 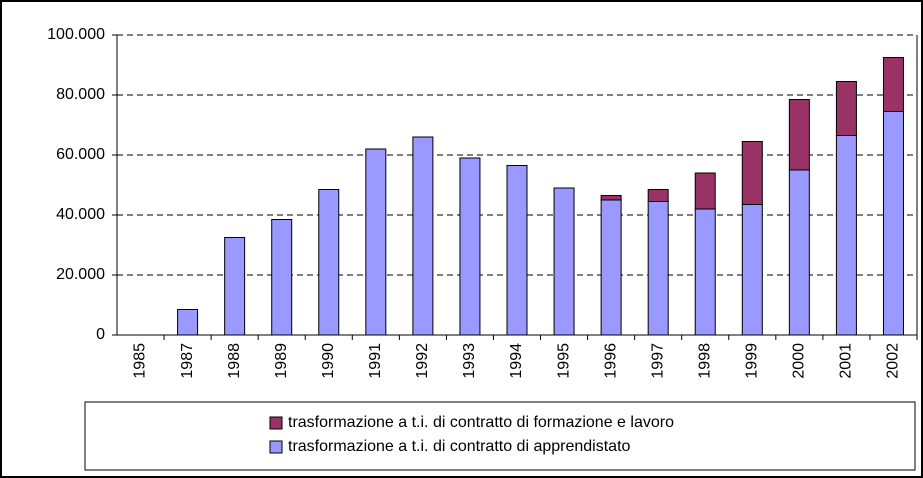 What do you see at coordinates (234, 361) in the screenshot?
I see `x-tick-label: 1988` at bounding box center [234, 361].